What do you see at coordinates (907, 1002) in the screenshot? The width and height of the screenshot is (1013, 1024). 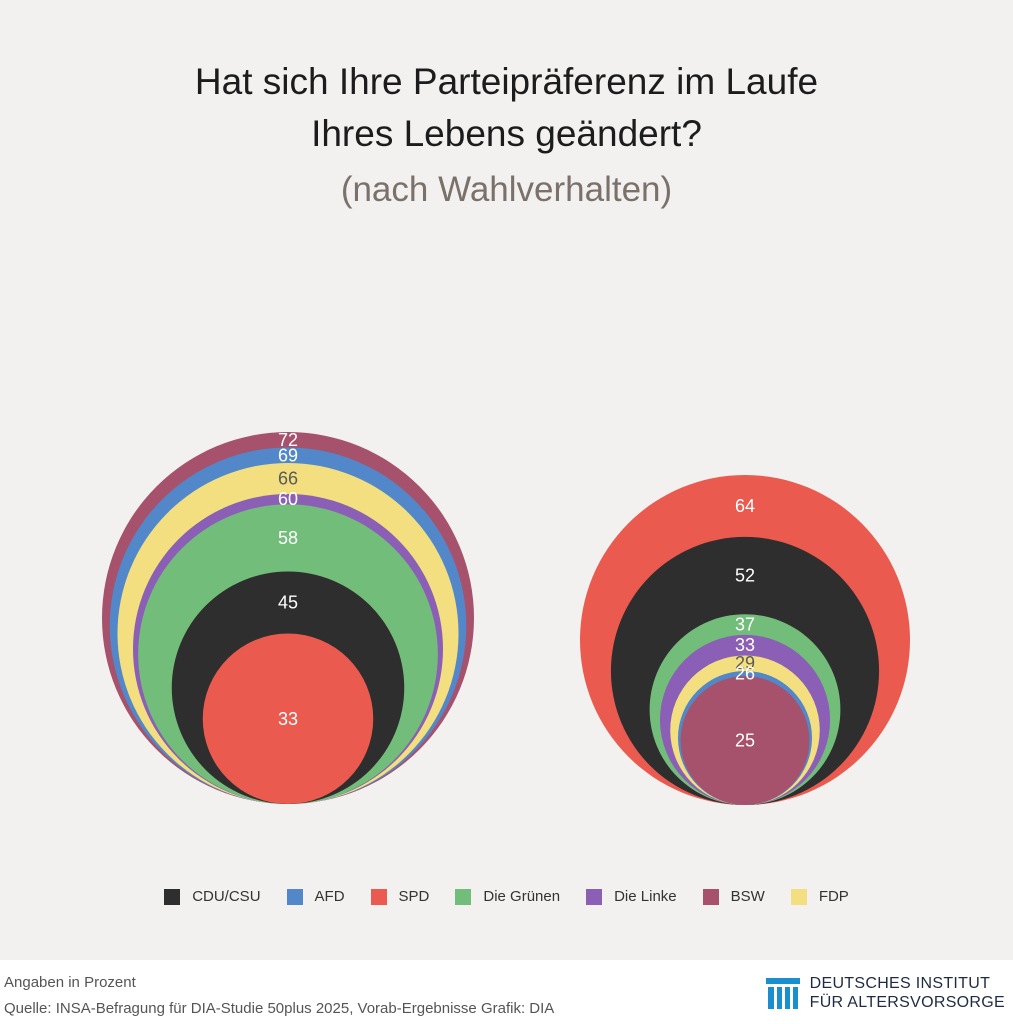 I see `logo-line-2: FÜR ALTERSVORSORGE` at bounding box center [907, 1002].